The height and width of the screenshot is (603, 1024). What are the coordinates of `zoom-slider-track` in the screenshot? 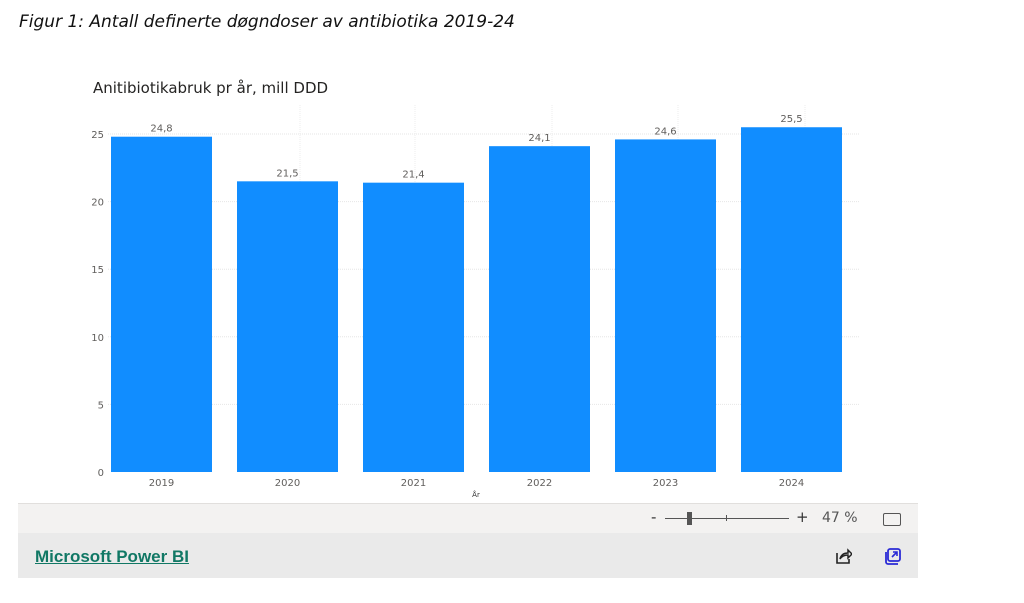 It's located at (727, 518).